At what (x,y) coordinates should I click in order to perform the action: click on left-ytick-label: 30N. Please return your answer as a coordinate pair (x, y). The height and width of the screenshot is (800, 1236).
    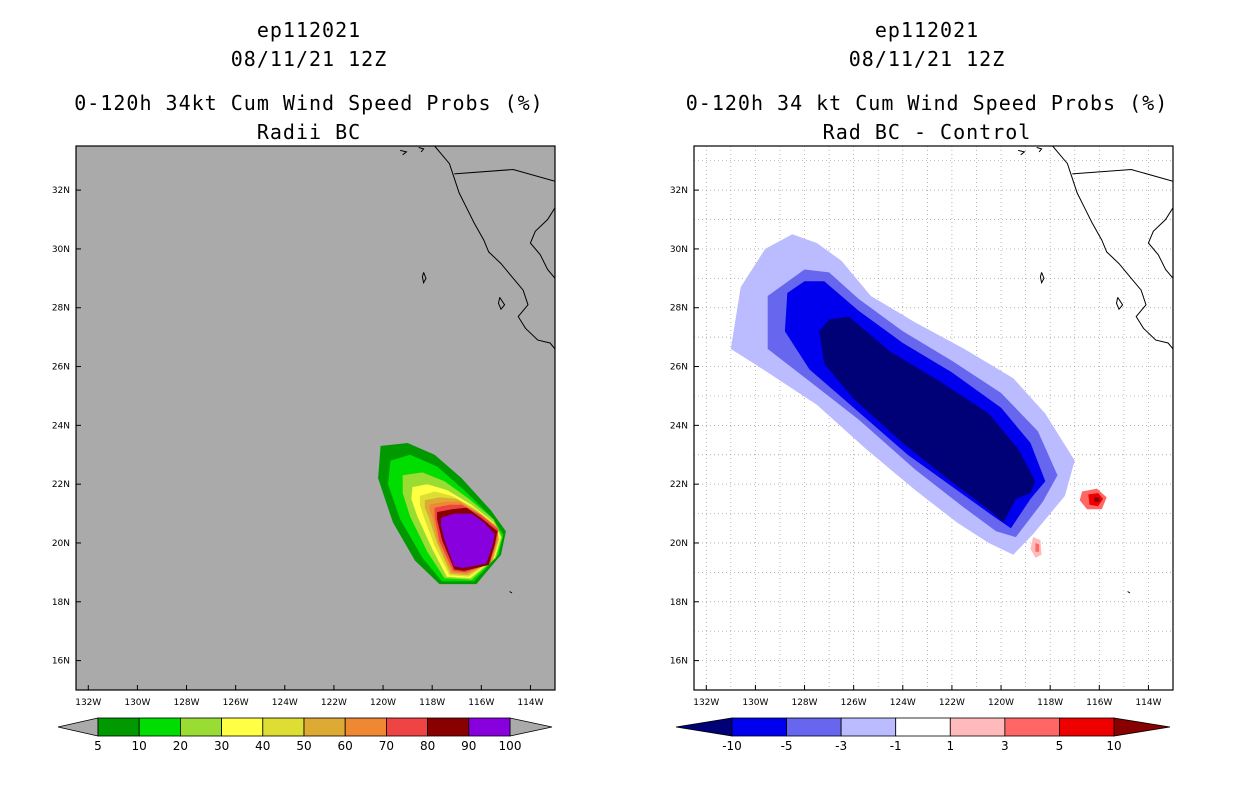
    Looking at the image, I should click on (61, 250).